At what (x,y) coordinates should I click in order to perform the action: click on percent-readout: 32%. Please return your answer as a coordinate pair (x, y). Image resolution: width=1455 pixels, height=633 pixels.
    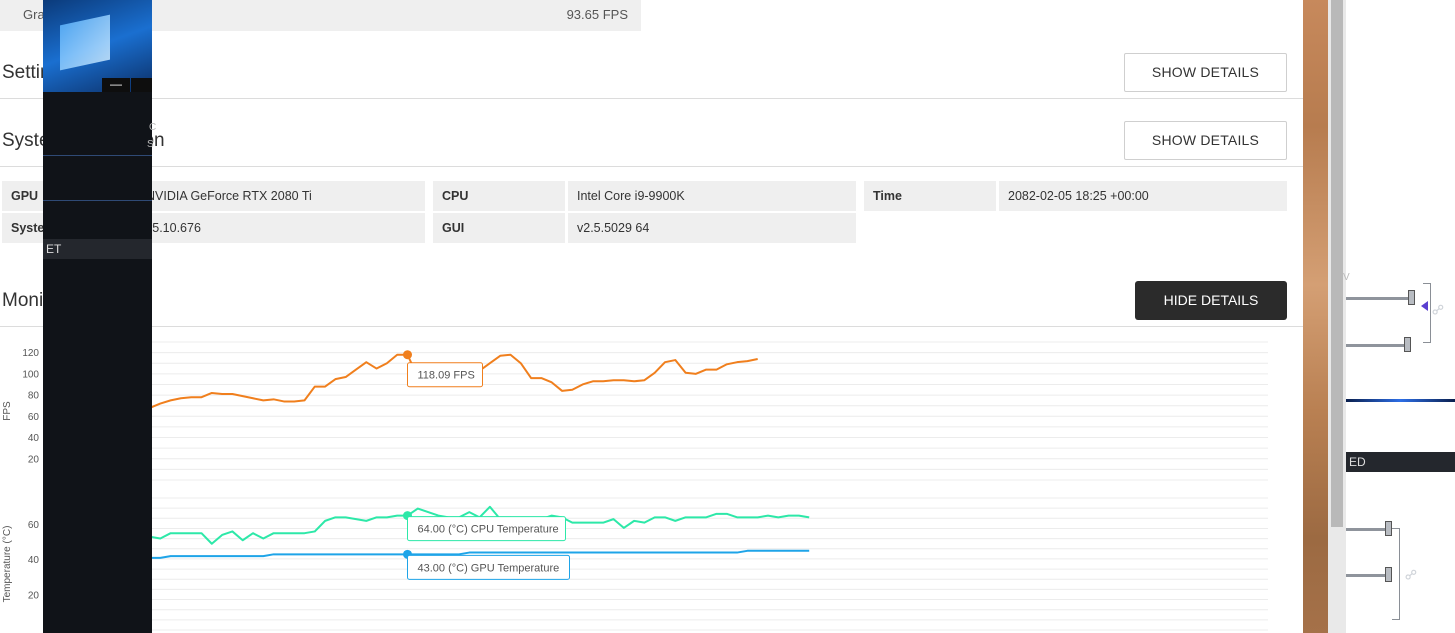
    Looking at the image, I should click on (1389, 275).